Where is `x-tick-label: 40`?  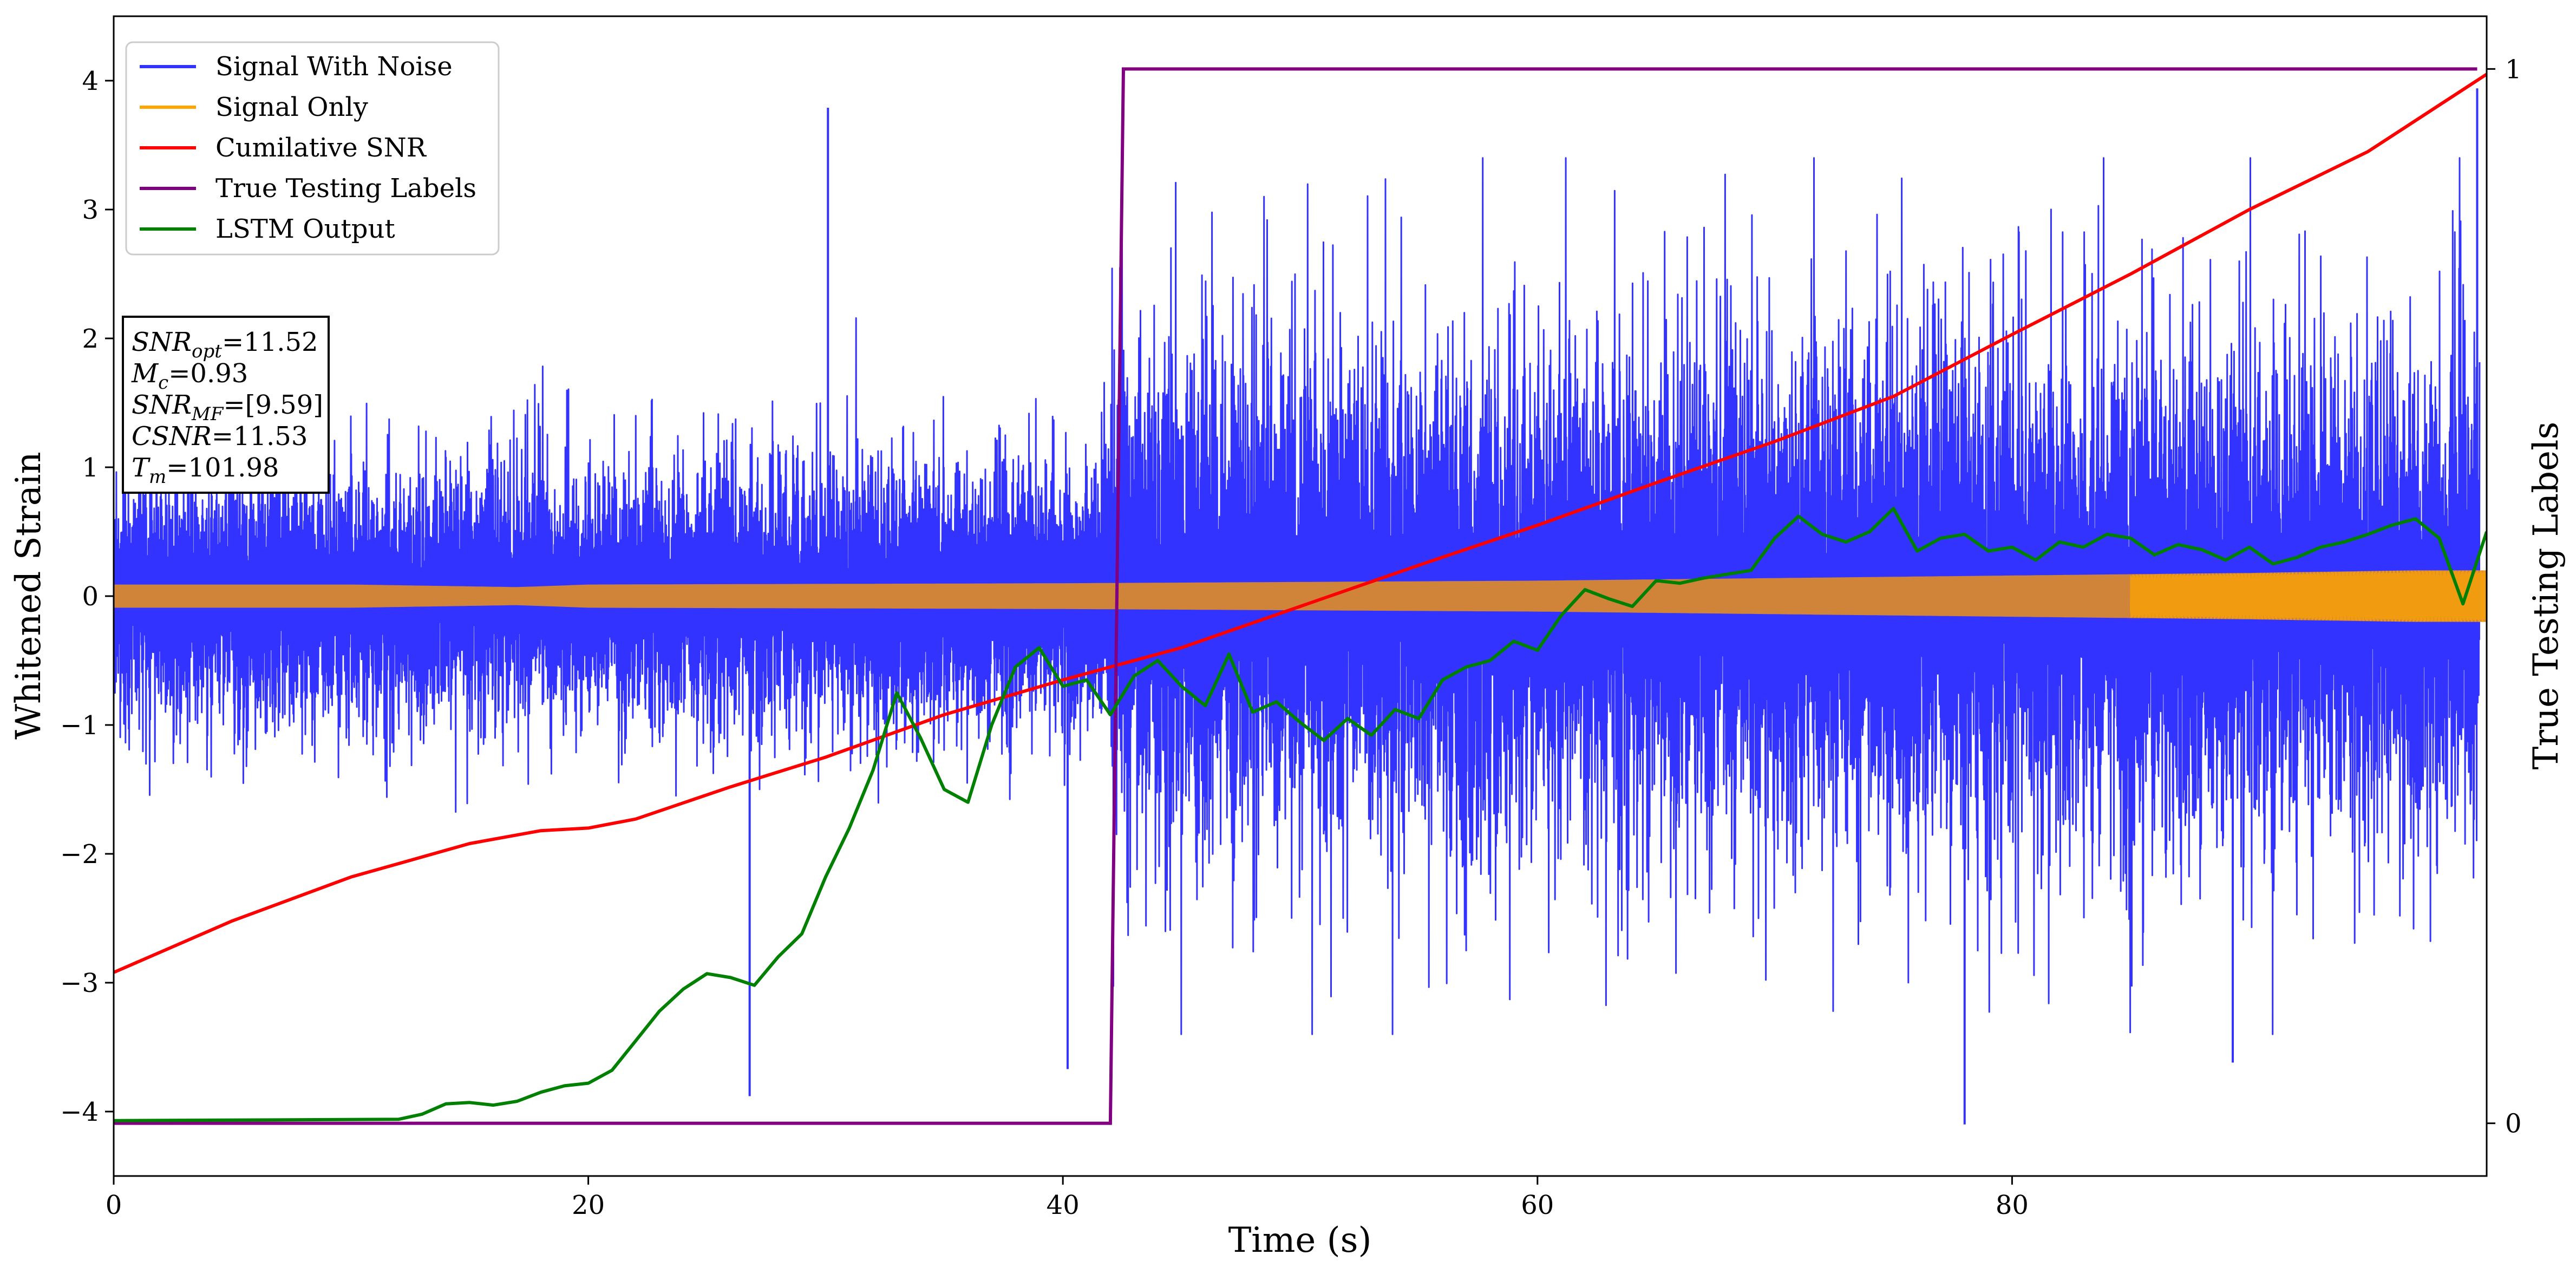 x-tick-label: 40 is located at coordinates (1063, 1205).